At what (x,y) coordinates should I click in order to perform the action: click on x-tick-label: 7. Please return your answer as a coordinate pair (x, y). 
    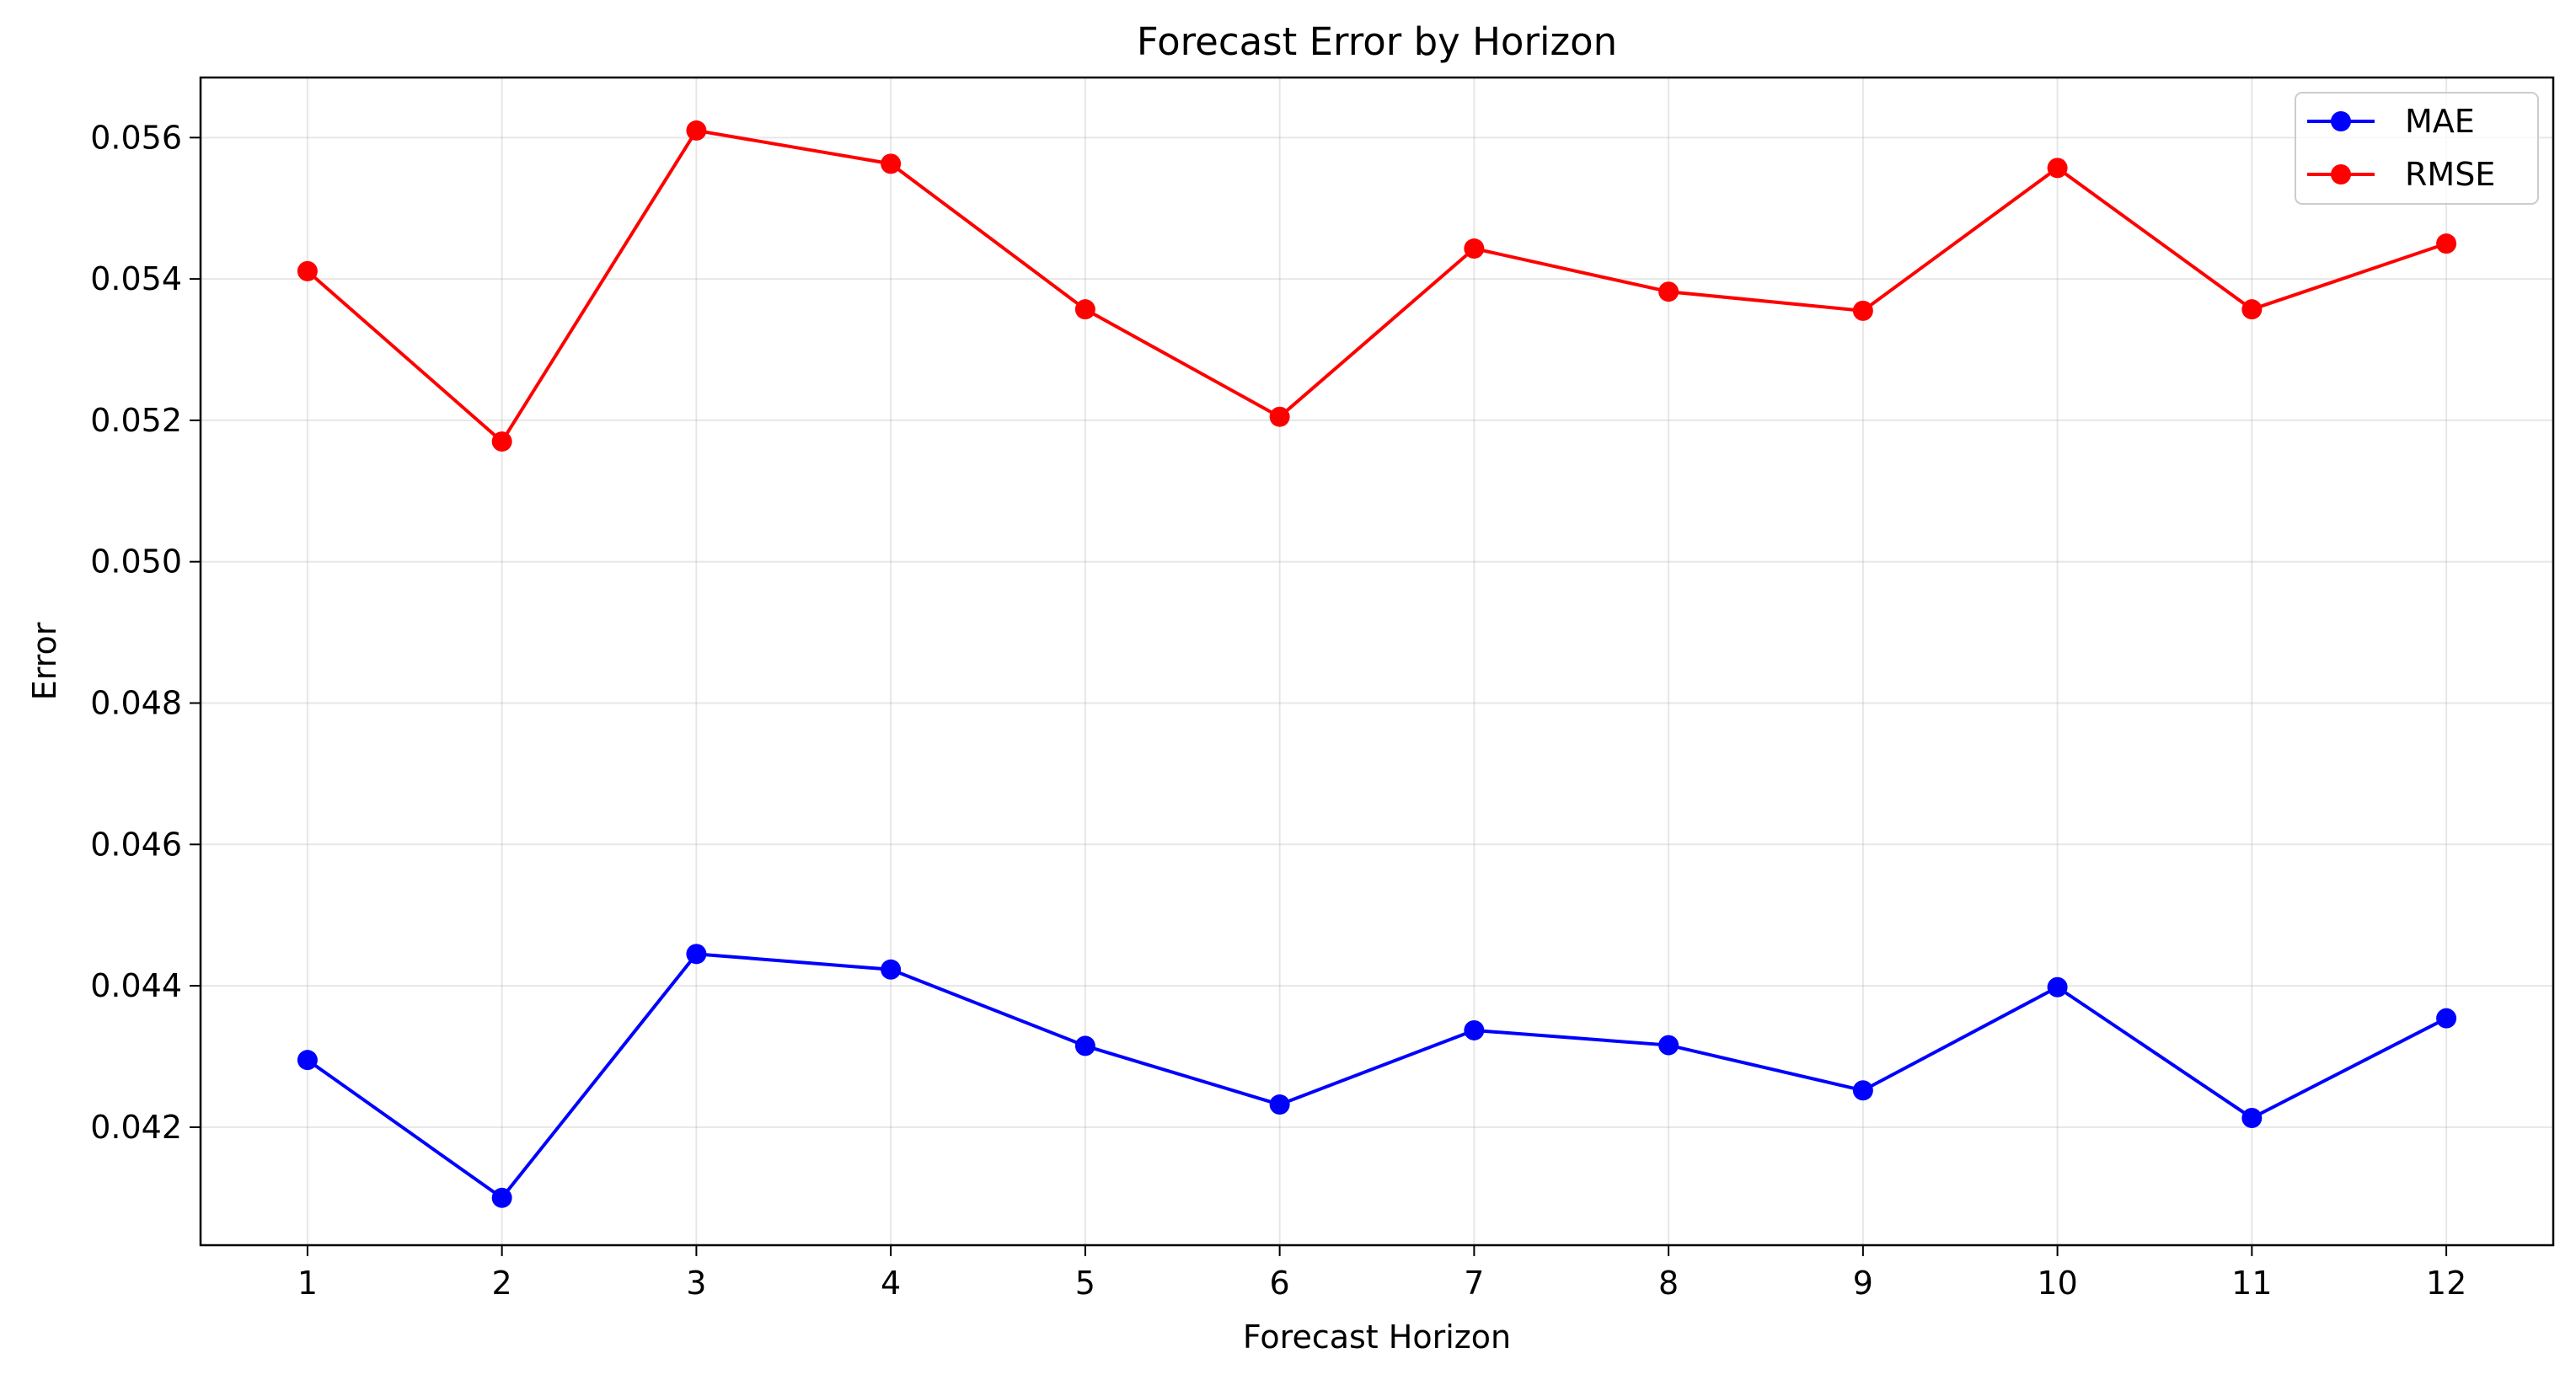
    Looking at the image, I should click on (1474, 1283).